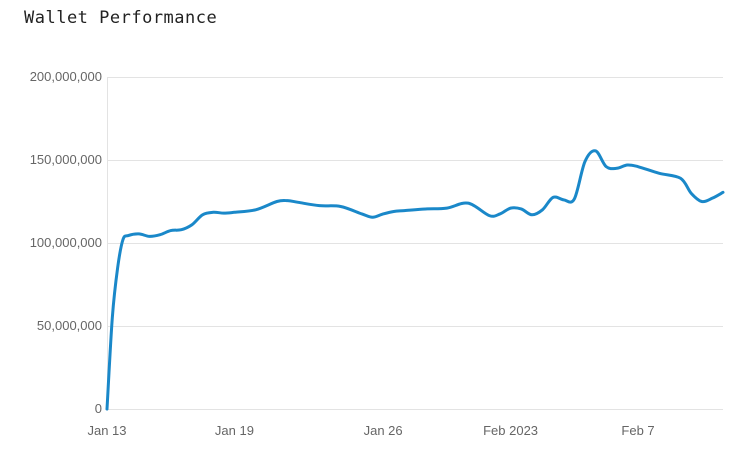 This screenshot has height=461, width=745. Describe the element at coordinates (510, 430) in the screenshot. I see `x-tick-label: Feb 2023` at that location.